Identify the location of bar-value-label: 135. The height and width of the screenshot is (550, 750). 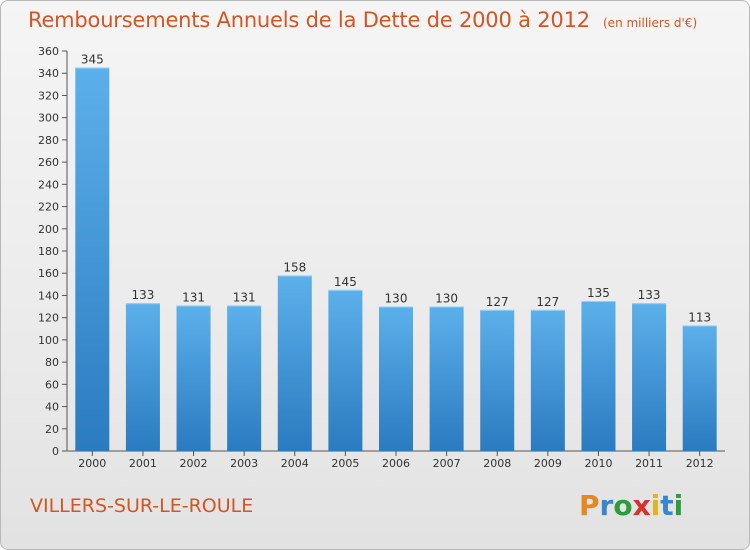
(598, 293).